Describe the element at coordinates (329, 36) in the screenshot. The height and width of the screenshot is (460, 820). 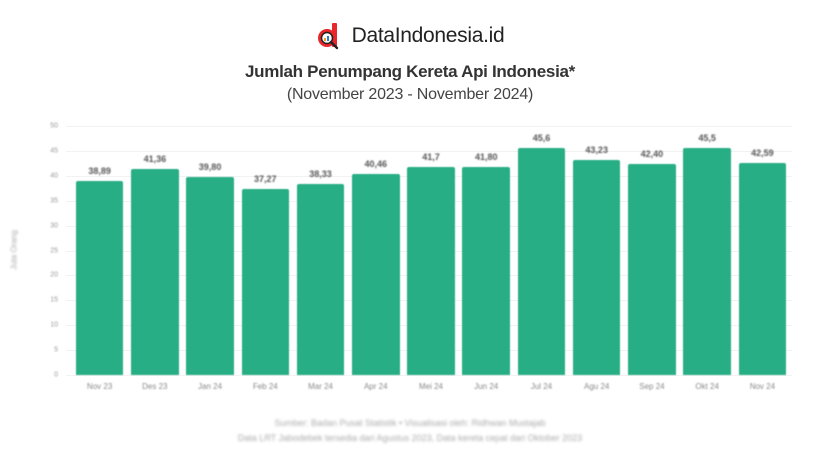
I see `dataindonesia-logo-icon` at that location.